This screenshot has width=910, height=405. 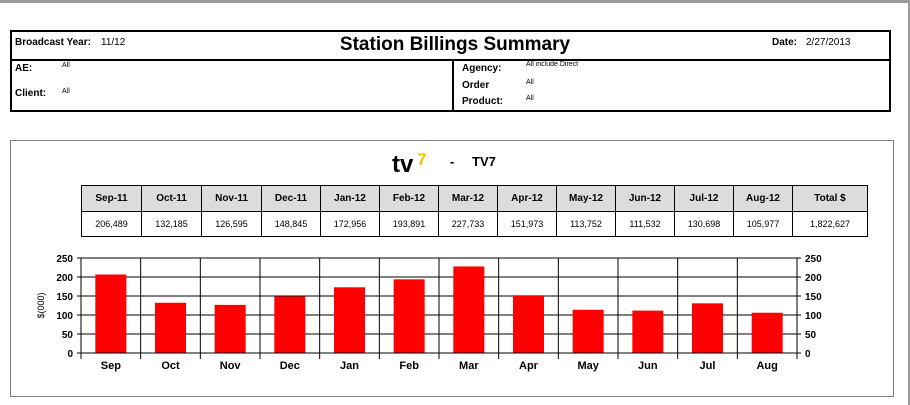 I want to click on bar-jul, so click(x=707, y=328).